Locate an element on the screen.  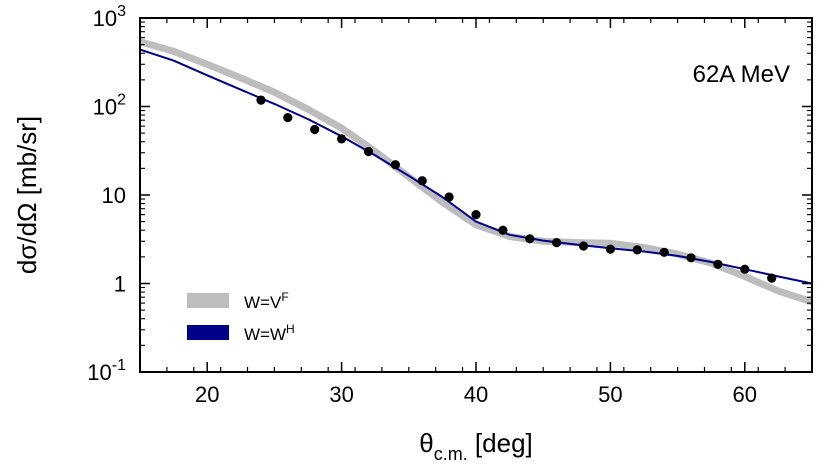
legend-swatch-wh is located at coordinates (208, 332).